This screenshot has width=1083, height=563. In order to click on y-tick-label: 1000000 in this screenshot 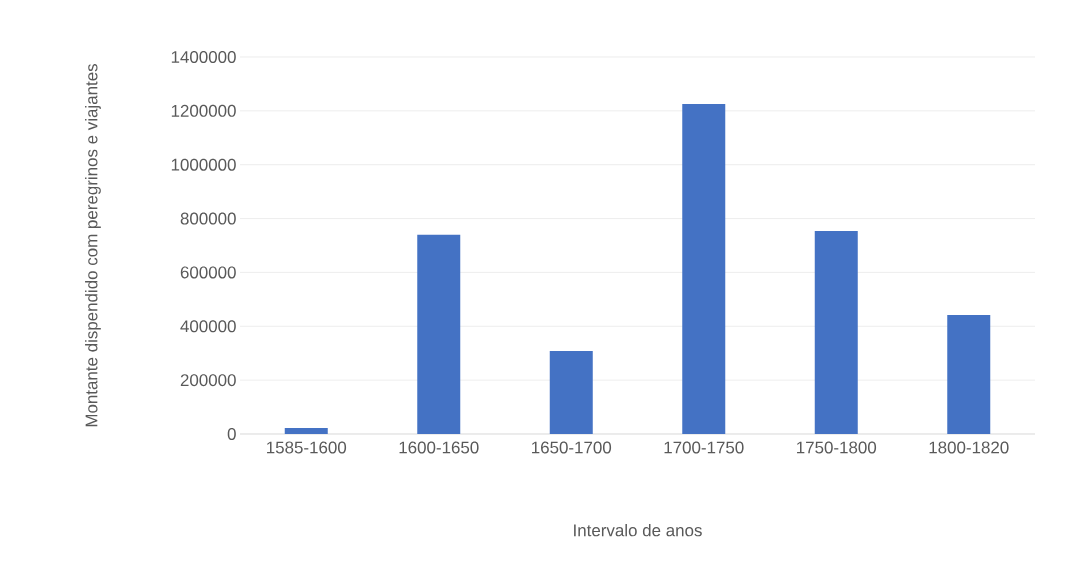, I will do `click(203, 164)`.